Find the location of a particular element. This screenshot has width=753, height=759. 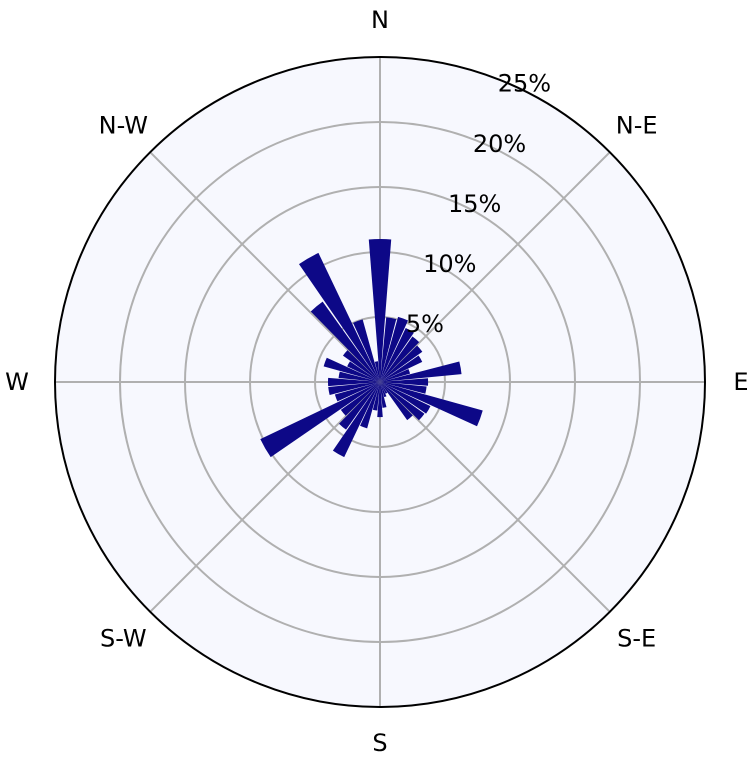

bar-200deg is located at coordinates (370, 405).